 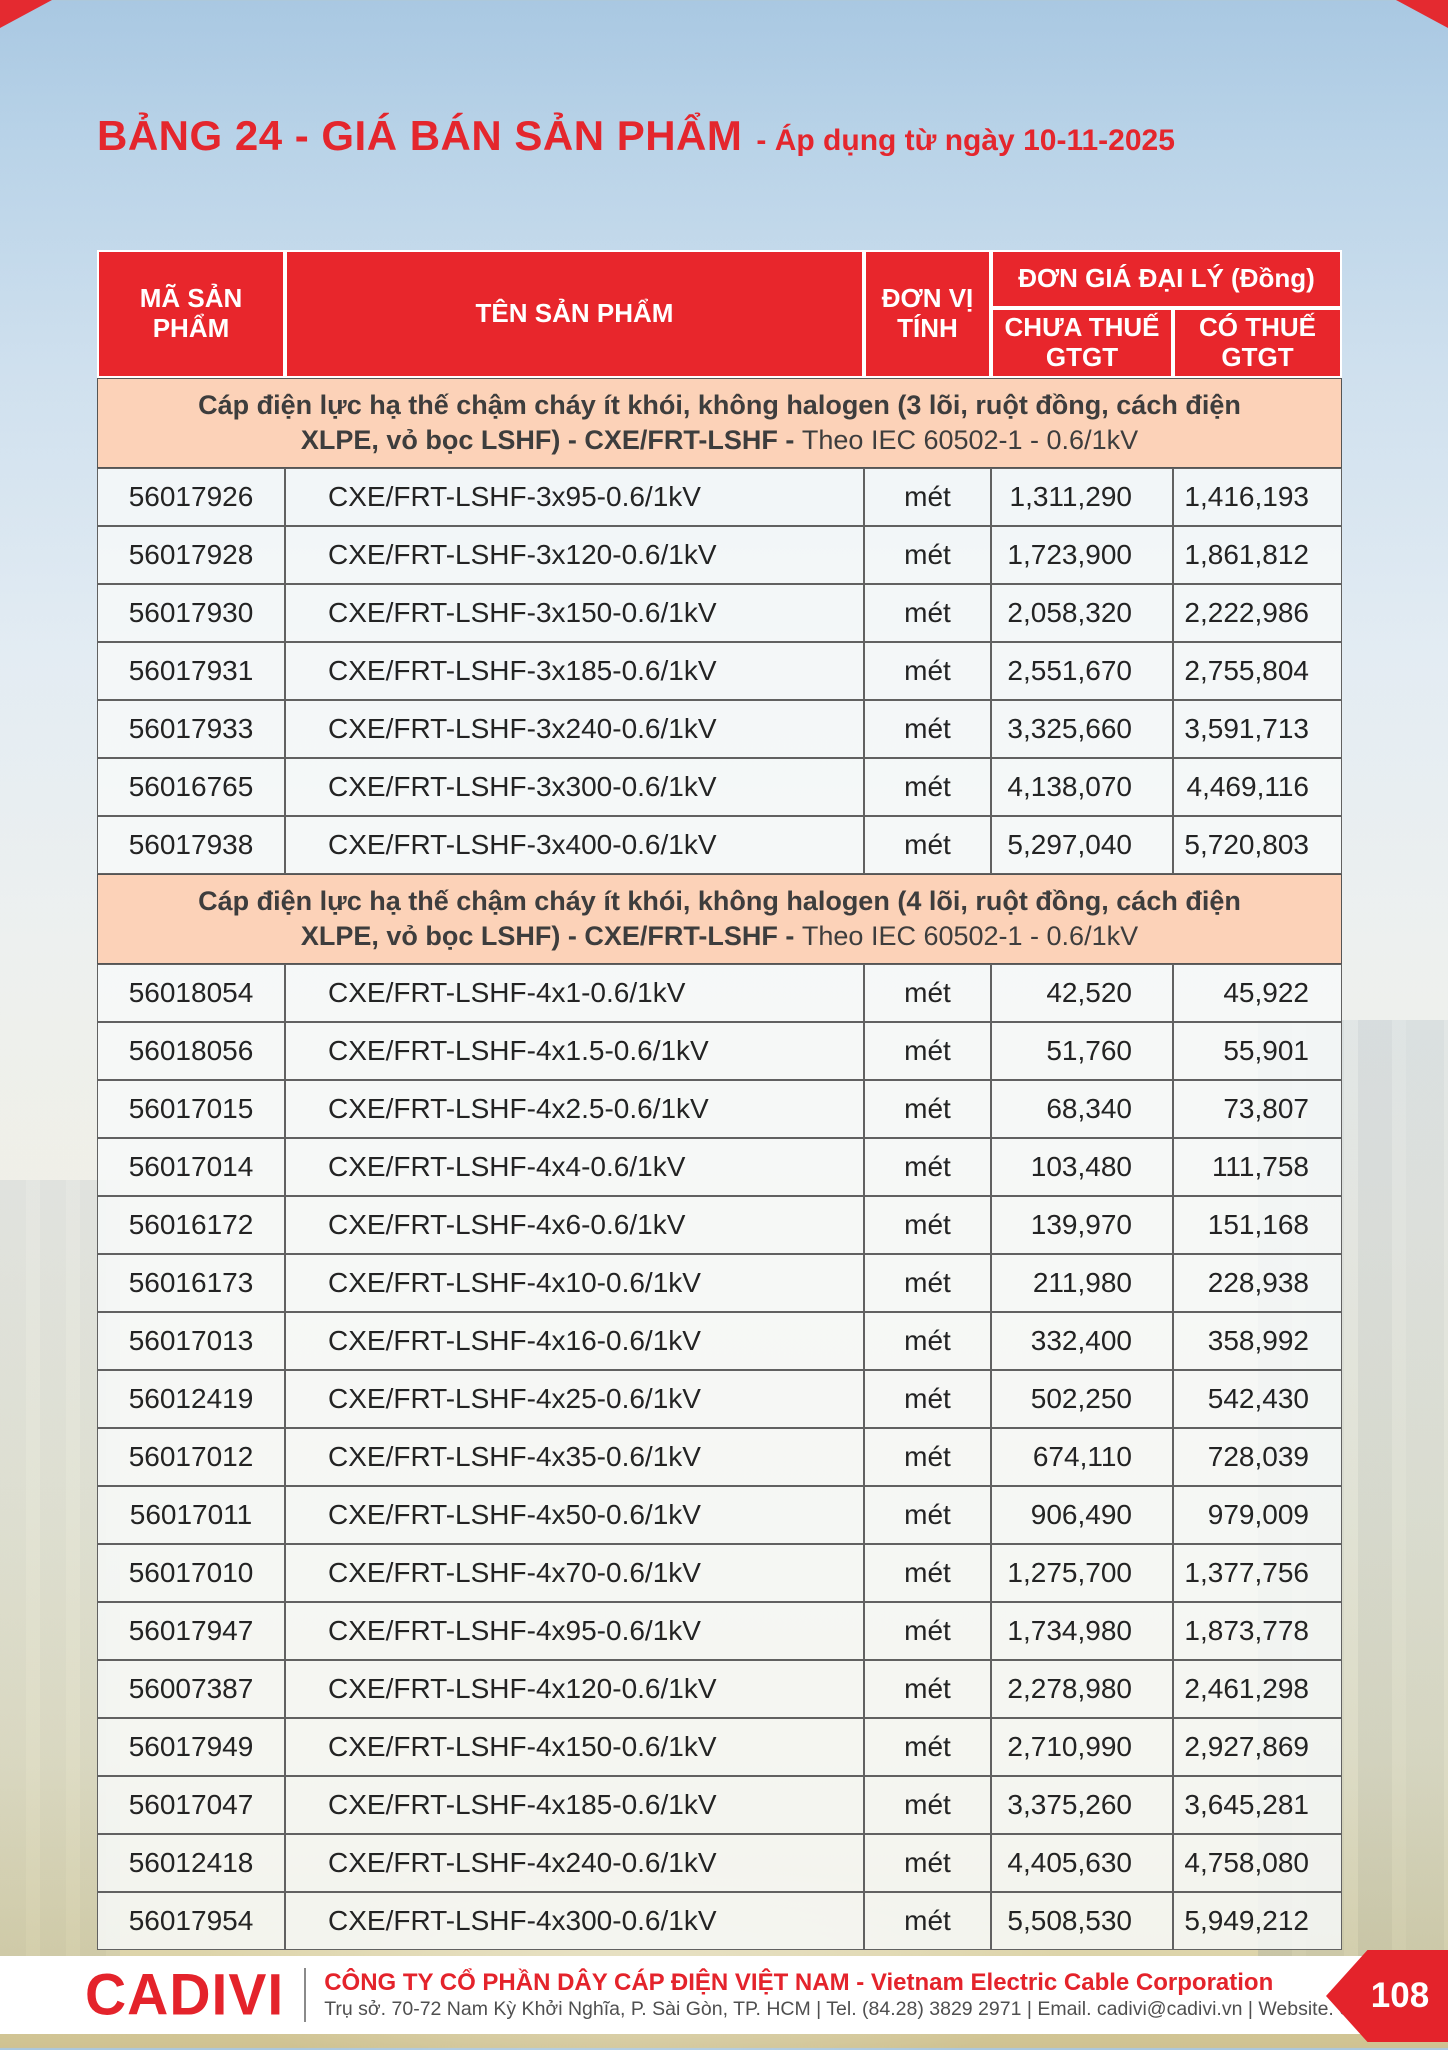 What do you see at coordinates (1257, 1167) in the screenshot?
I see `price-inc-vat-cell: 111,758` at bounding box center [1257, 1167].